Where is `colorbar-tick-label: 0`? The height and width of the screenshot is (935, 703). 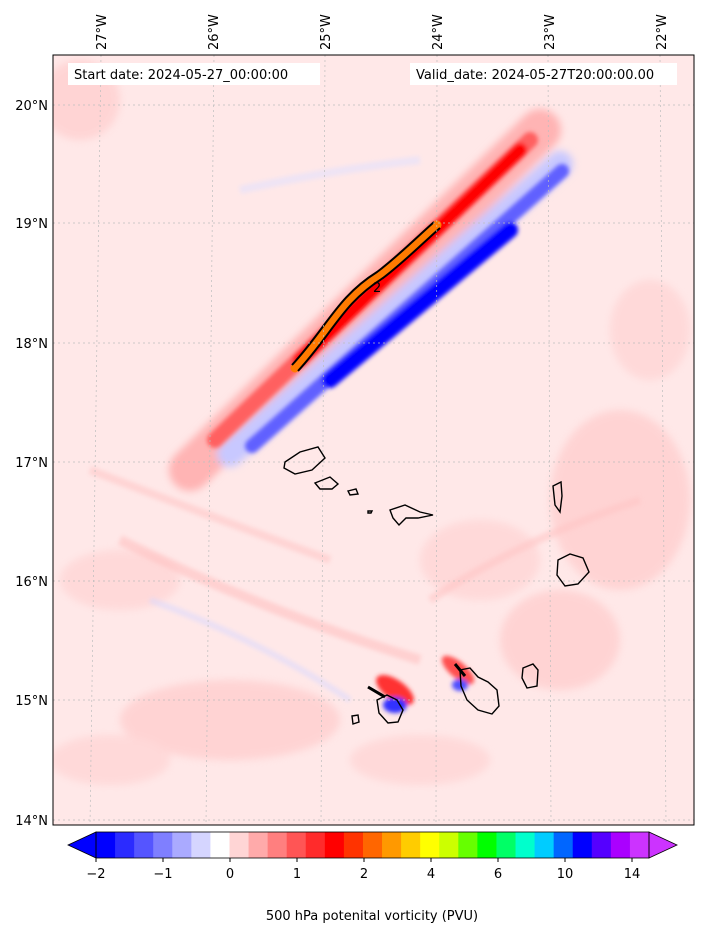 colorbar-tick-label: 0 is located at coordinates (230, 874).